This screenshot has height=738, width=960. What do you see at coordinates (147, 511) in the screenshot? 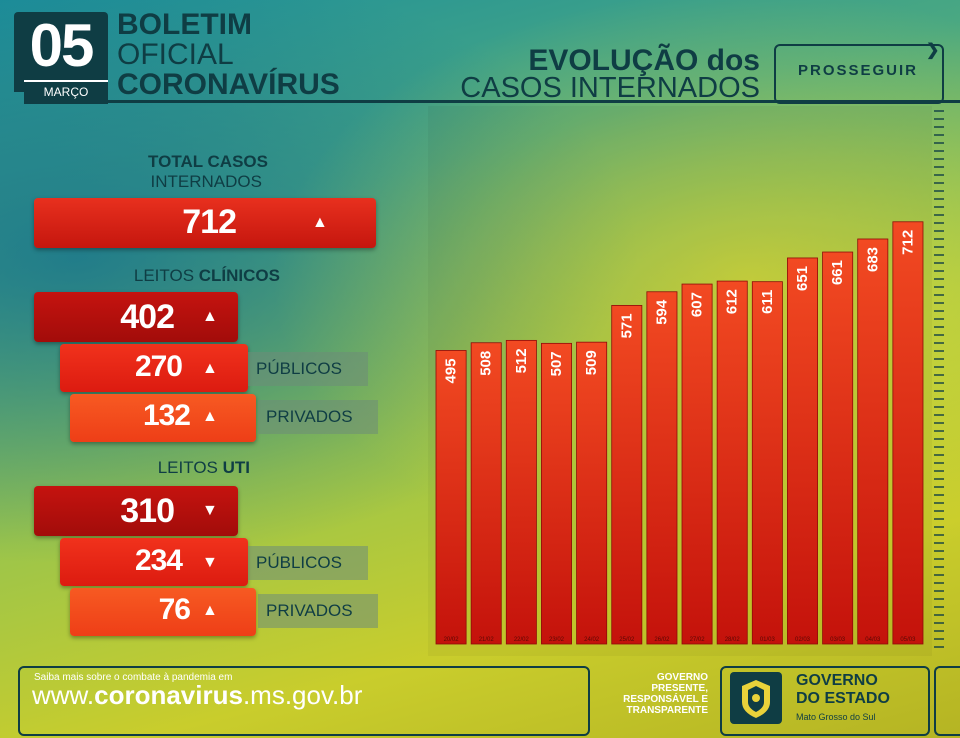
I see `uti-total: 310` at bounding box center [147, 511].